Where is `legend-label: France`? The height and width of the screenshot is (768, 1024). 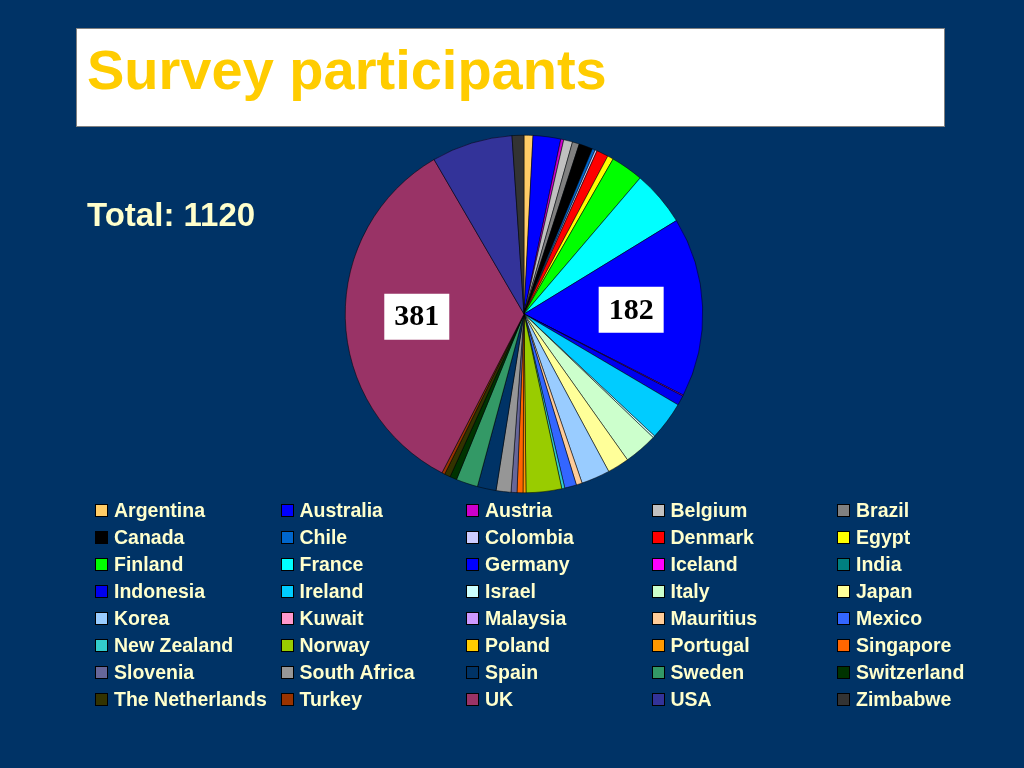 legend-label: France is located at coordinates (331, 564).